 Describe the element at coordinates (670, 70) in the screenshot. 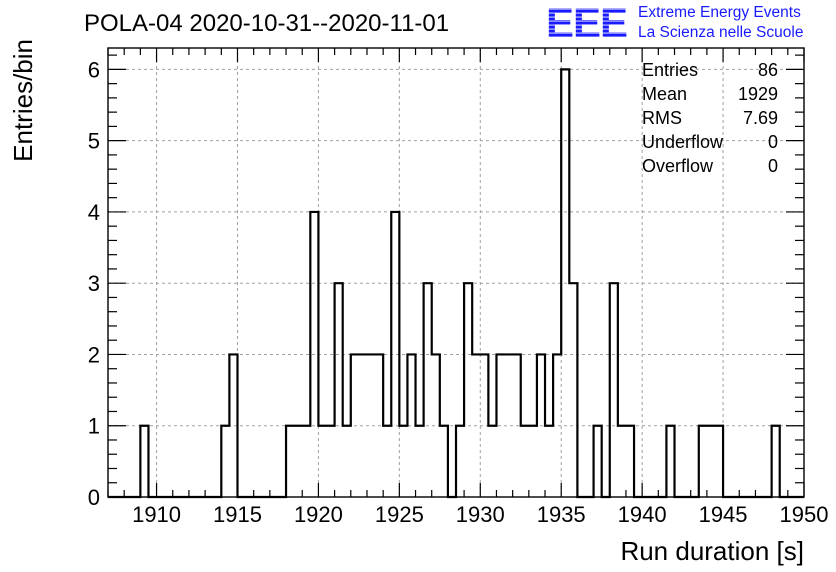

I see `stat-label: Entries` at that location.